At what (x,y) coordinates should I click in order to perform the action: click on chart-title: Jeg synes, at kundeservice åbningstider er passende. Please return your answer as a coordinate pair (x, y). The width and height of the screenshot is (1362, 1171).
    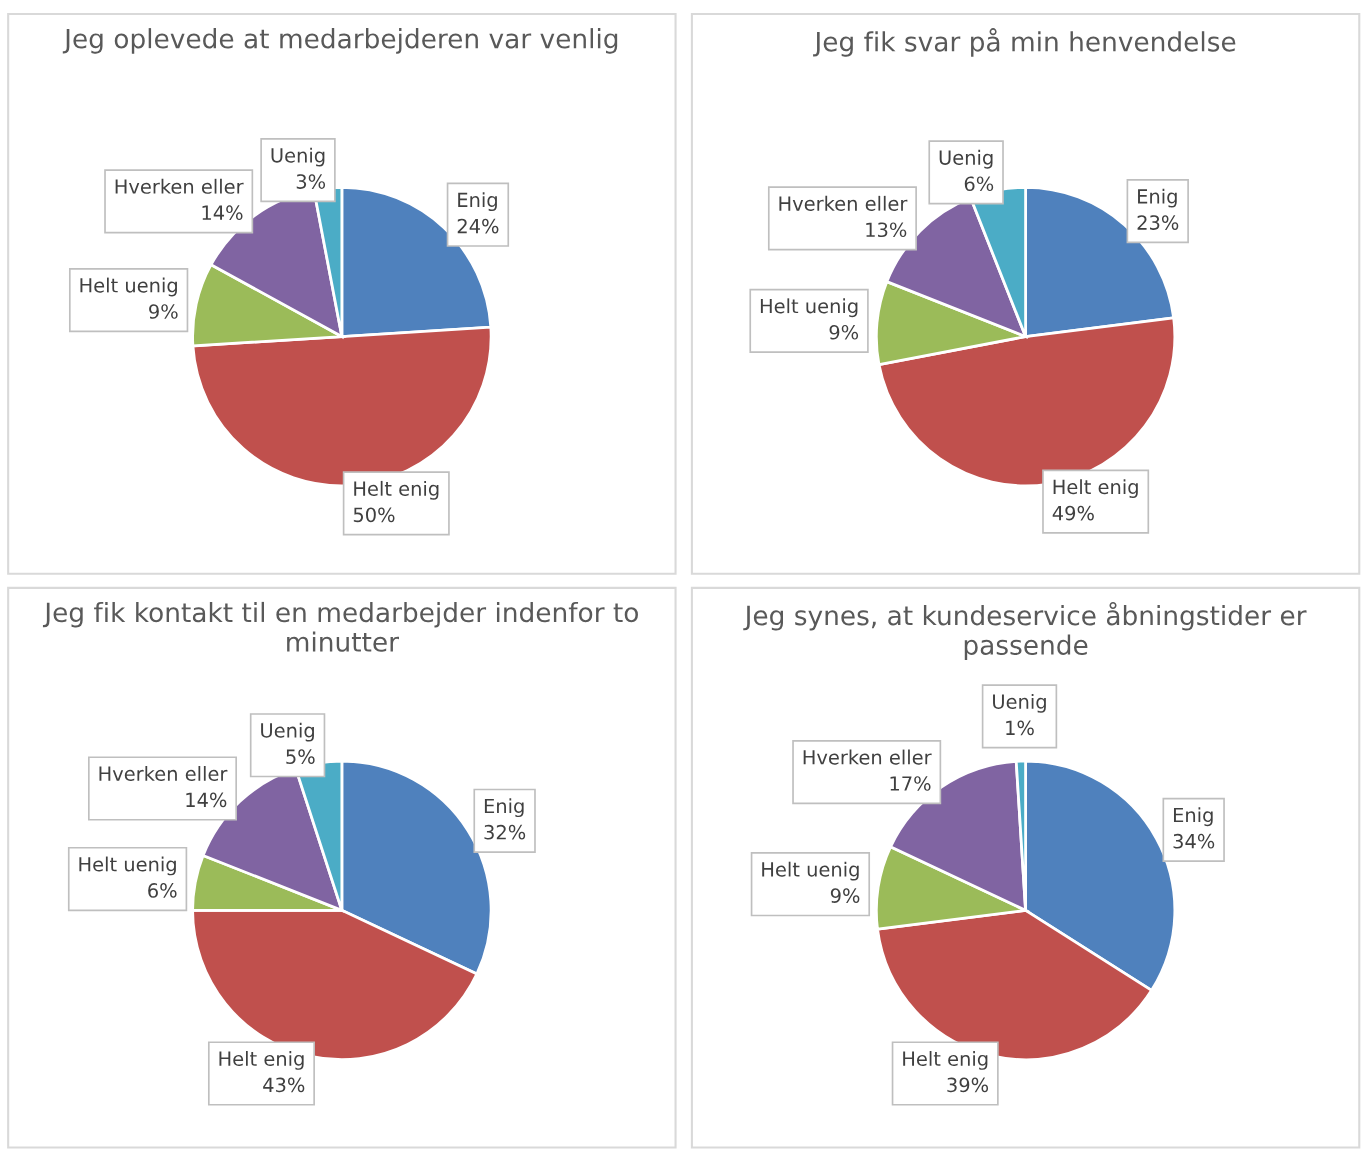
    Looking at the image, I should click on (1025, 631).